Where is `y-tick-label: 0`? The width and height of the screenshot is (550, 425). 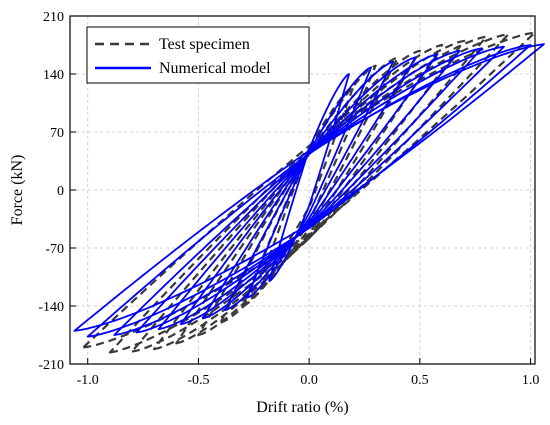 y-tick-label: 0 is located at coordinates (60, 191).